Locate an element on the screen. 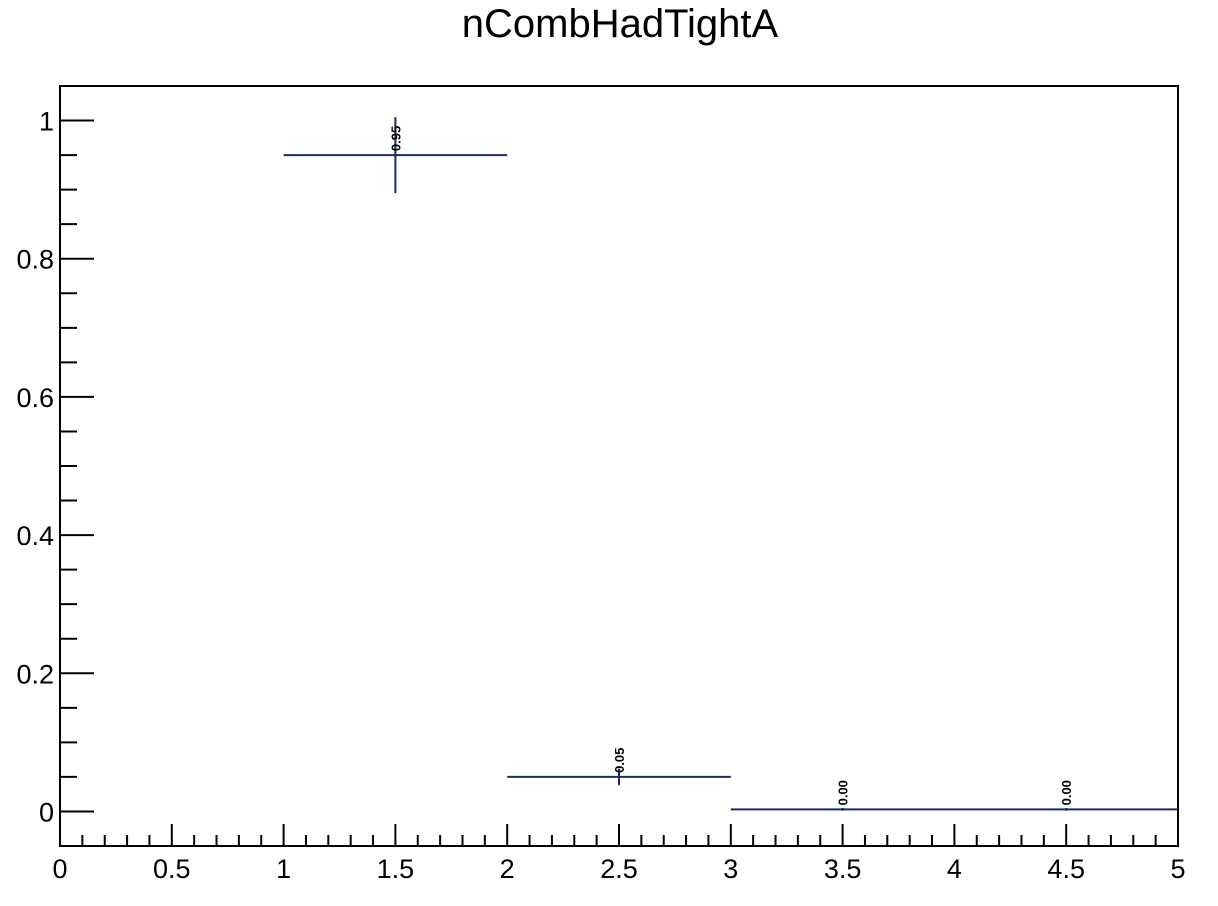 The height and width of the screenshot is (906, 1218). x-tick-label: 5 is located at coordinates (1177, 869).